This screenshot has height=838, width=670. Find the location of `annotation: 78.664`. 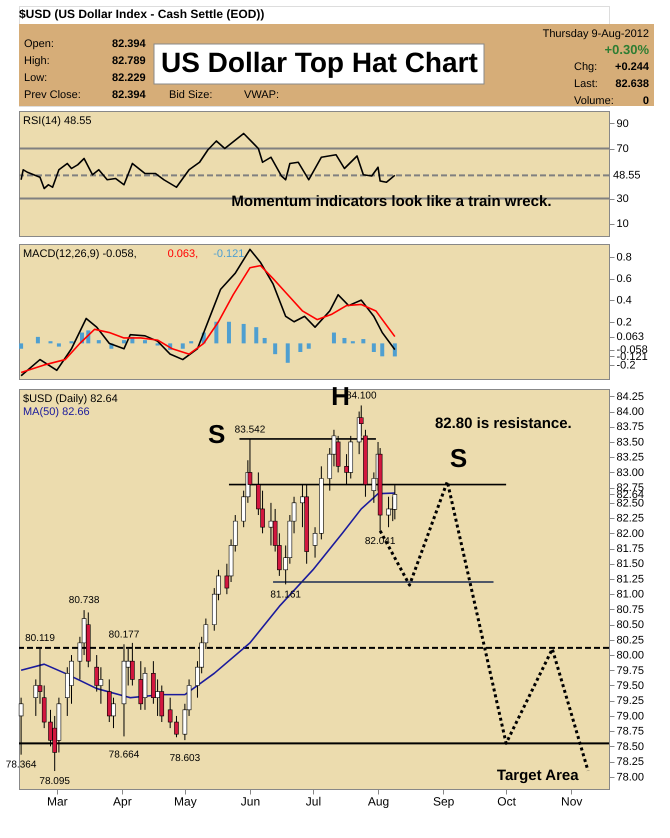

annotation: 78.664 is located at coordinates (124, 754).